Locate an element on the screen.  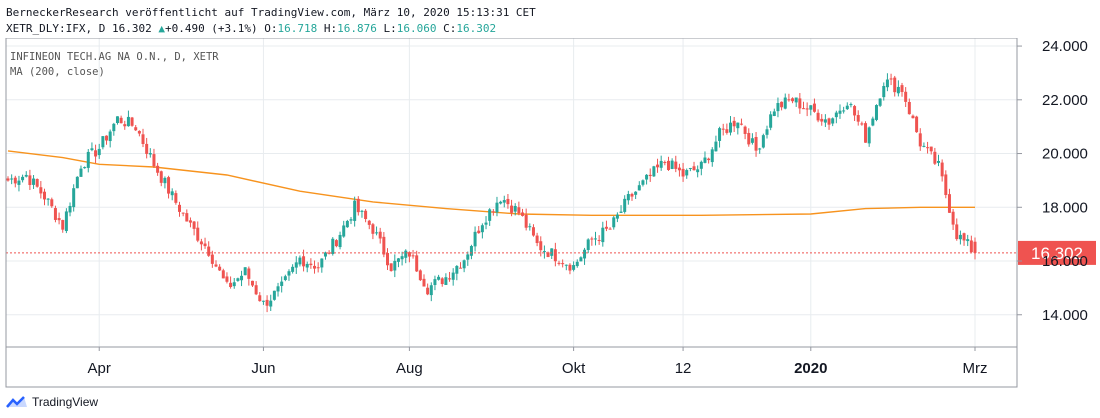
legend-indicator: MA (200, close) is located at coordinates (57, 72).